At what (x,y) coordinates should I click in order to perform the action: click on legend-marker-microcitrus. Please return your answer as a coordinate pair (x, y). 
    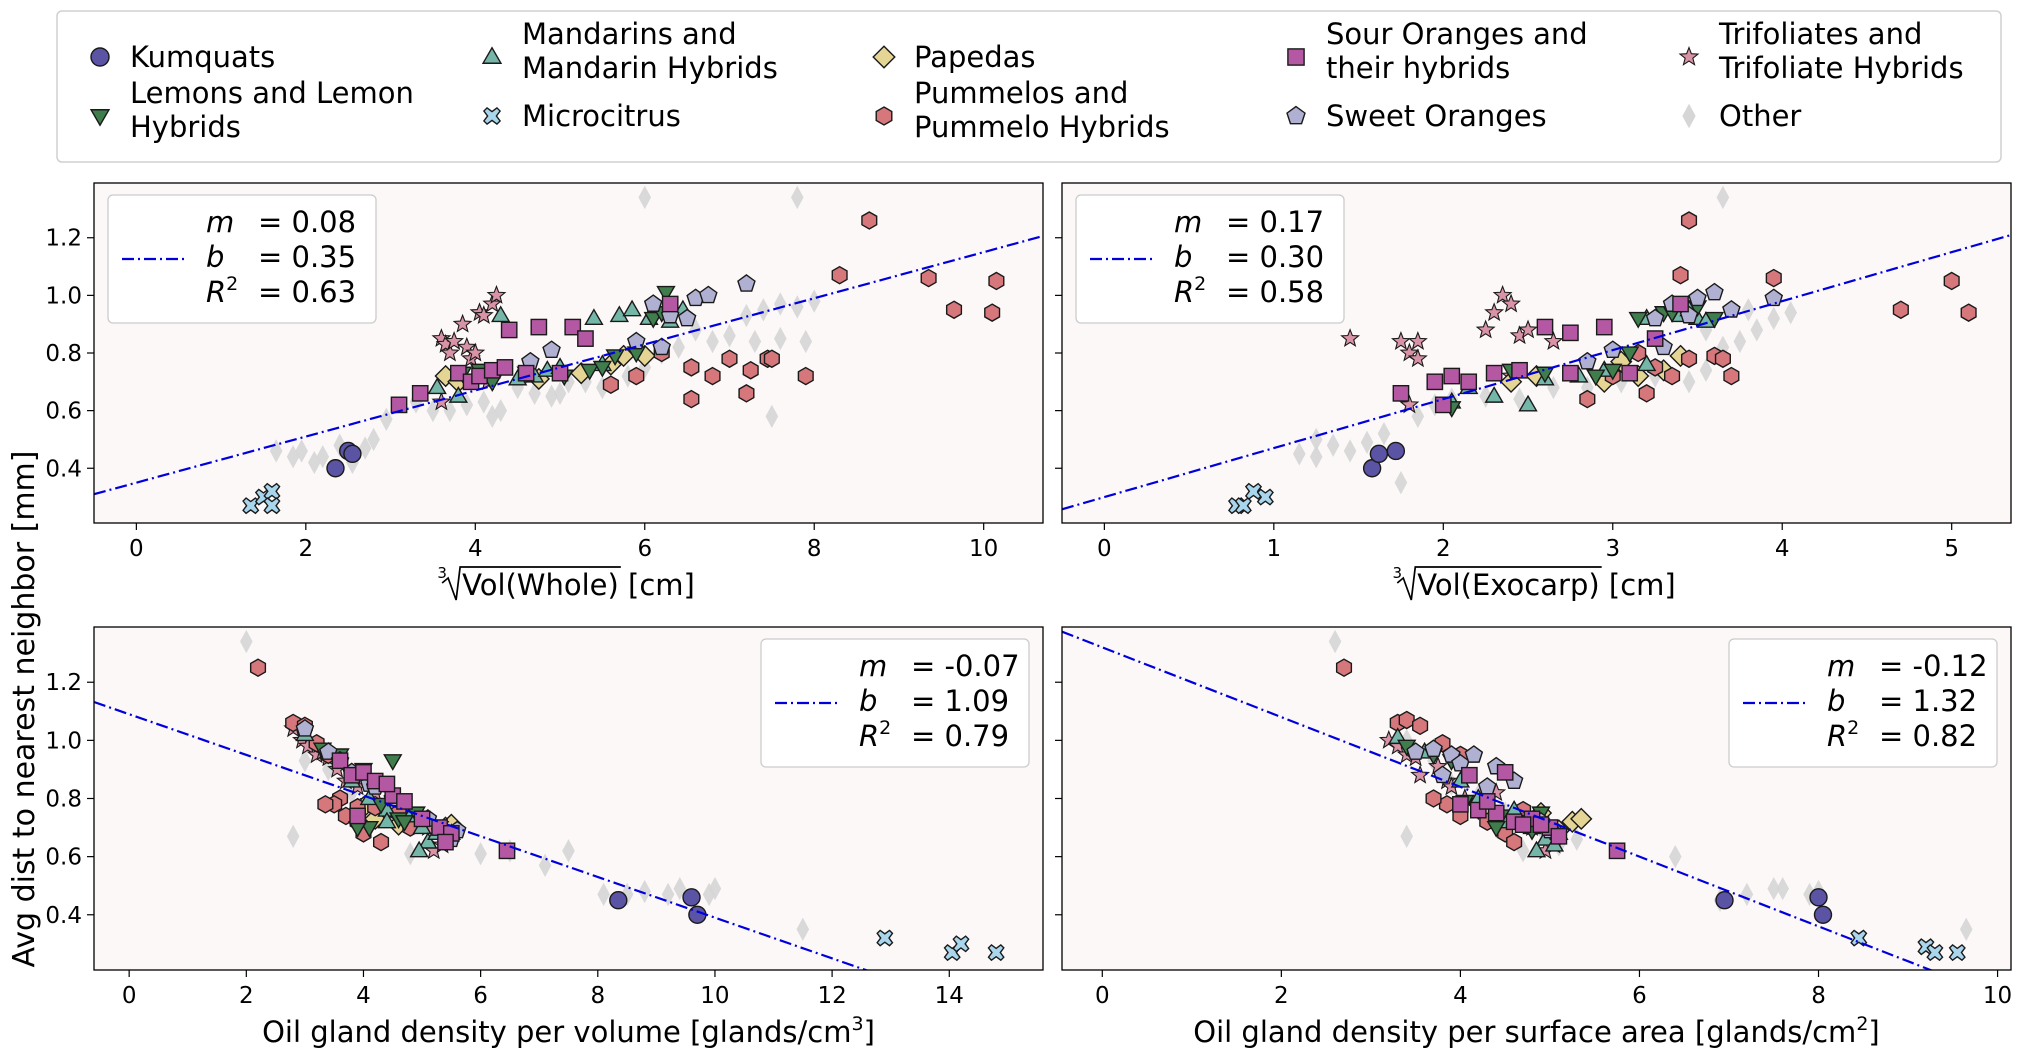
    Looking at the image, I should click on (492, 116).